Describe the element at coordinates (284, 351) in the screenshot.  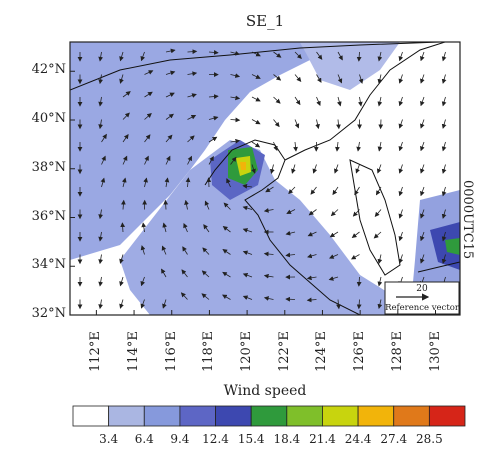
I see `lon-tick-label: 122°E` at that location.